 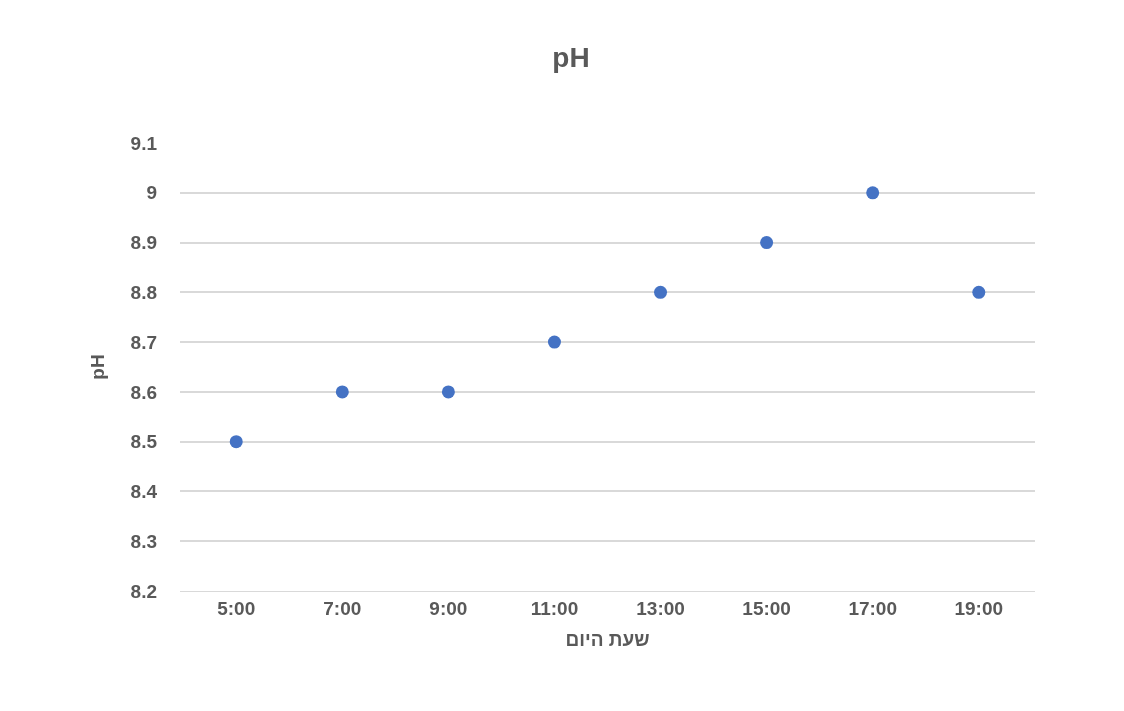 What do you see at coordinates (660, 608) in the screenshot?
I see `x-tick-label: 13:00` at bounding box center [660, 608].